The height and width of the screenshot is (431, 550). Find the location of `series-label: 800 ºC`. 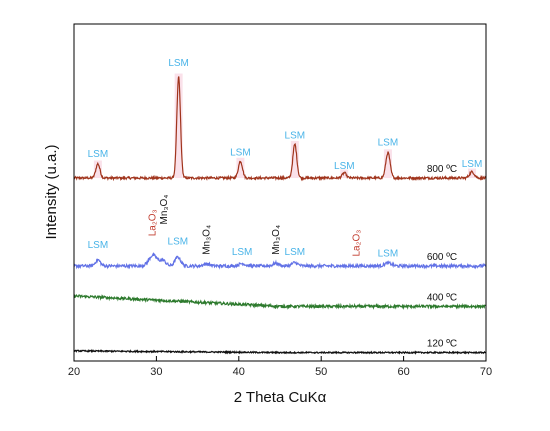

series-label: 800 ºC is located at coordinates (442, 169).